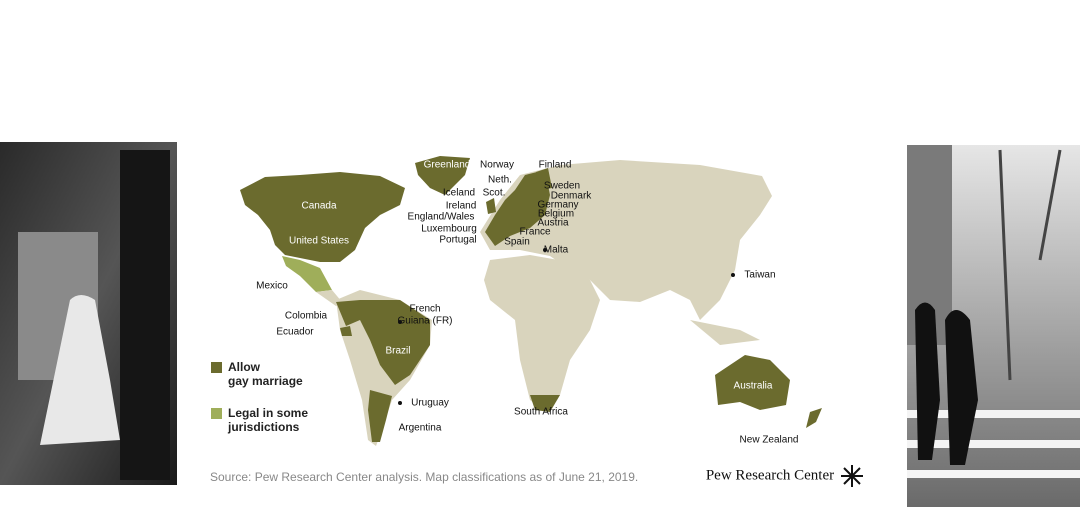 Image resolution: width=1080 pixels, height=526 pixels. I want to click on map-label: Neth., so click(500, 180).